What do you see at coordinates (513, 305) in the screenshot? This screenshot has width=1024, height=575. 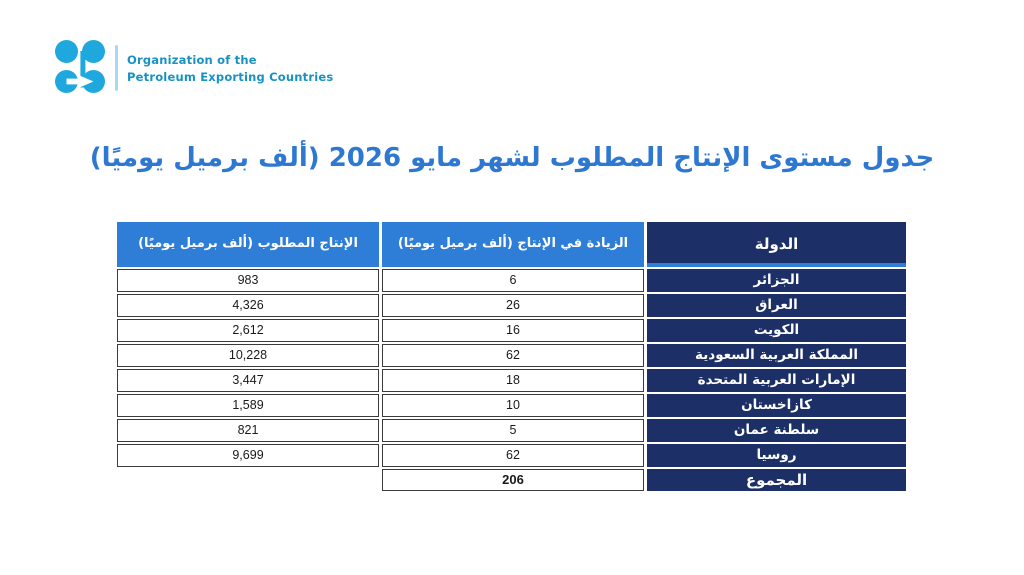 I see `table-row-increase: 26` at bounding box center [513, 305].